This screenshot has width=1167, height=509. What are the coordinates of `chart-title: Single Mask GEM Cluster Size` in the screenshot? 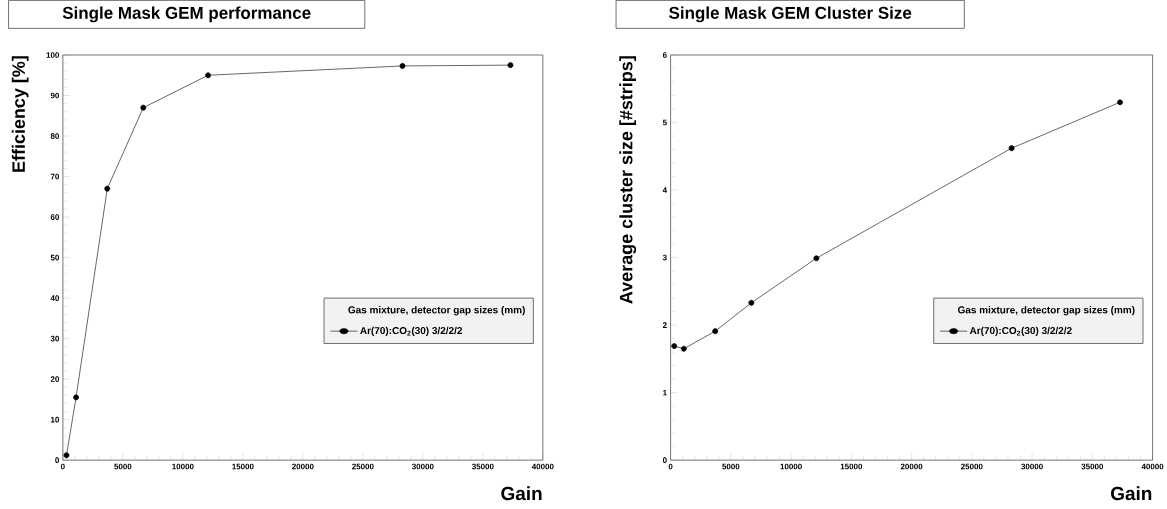 It's located at (790, 14).